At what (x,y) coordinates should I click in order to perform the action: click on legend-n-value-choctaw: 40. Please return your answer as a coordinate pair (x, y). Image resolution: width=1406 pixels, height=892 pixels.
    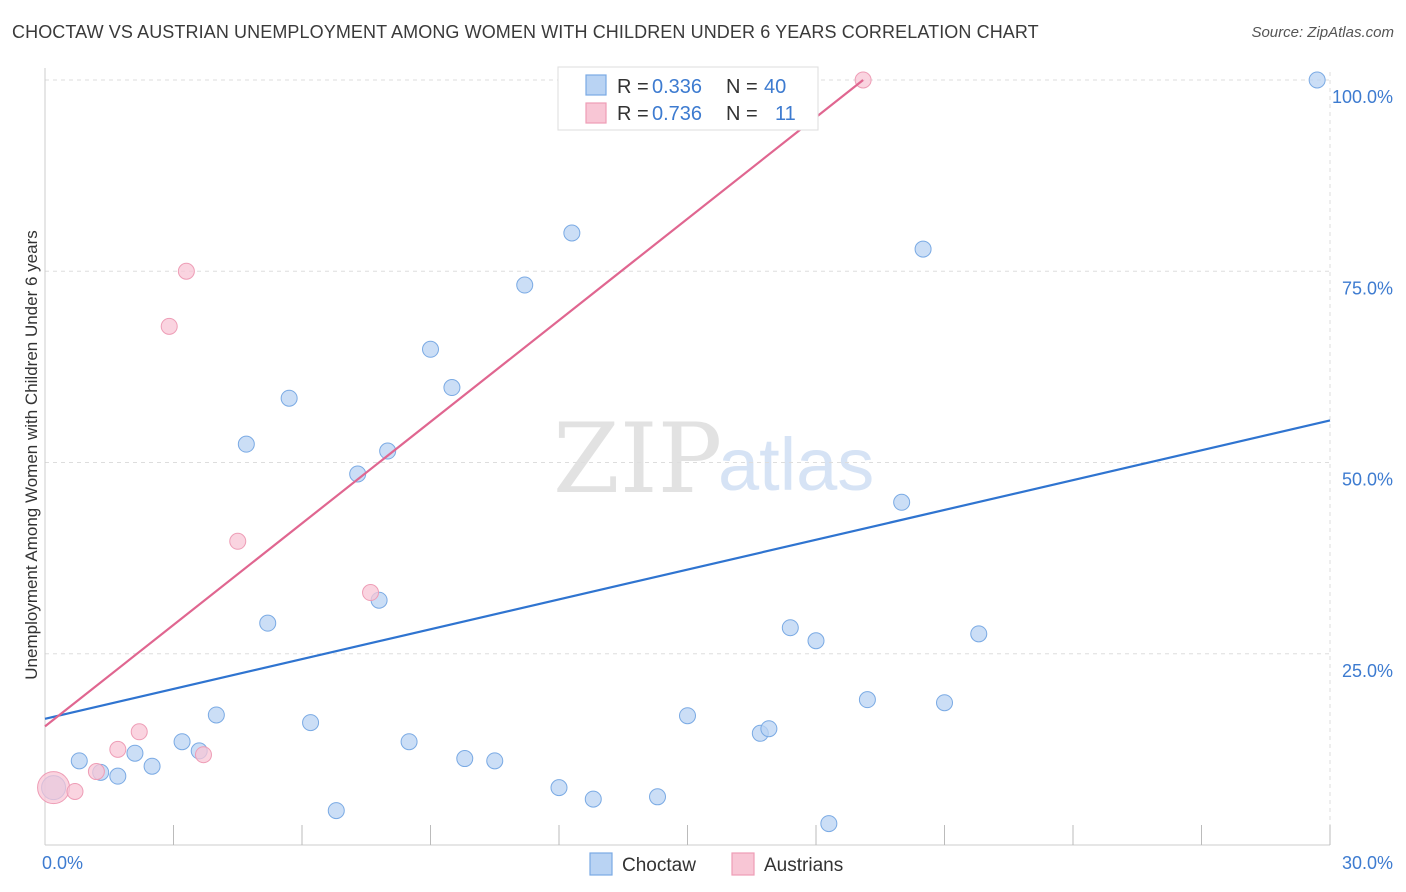
    Looking at the image, I should click on (775, 87).